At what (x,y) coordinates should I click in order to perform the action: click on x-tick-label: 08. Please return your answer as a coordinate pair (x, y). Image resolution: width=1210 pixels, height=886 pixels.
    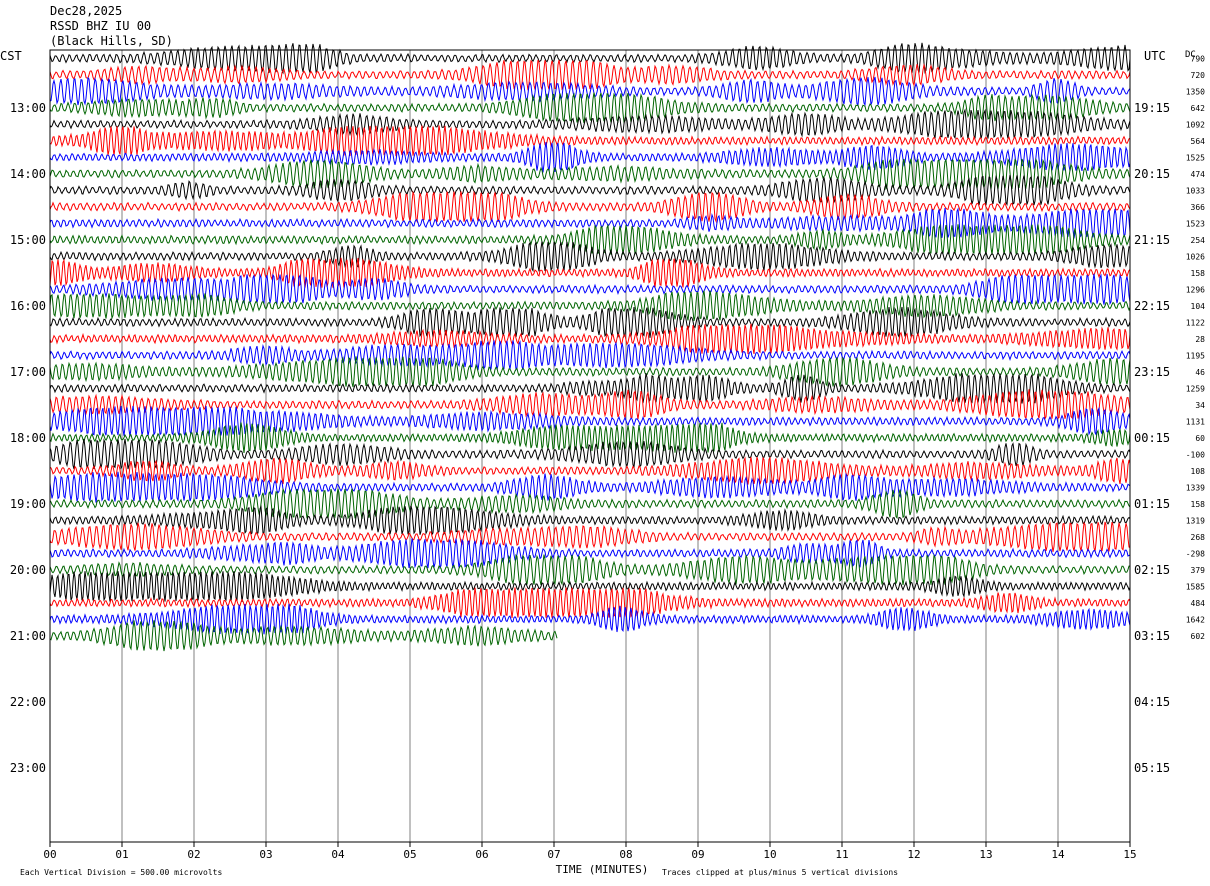
    Looking at the image, I should click on (625, 854).